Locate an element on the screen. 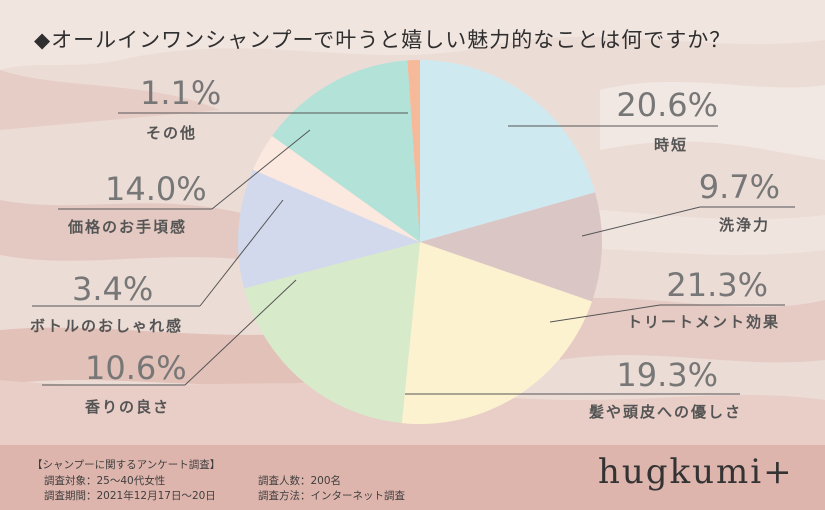 The image size is (825, 510). category-label-treatment: トリートメント効果 is located at coordinates (703, 322).